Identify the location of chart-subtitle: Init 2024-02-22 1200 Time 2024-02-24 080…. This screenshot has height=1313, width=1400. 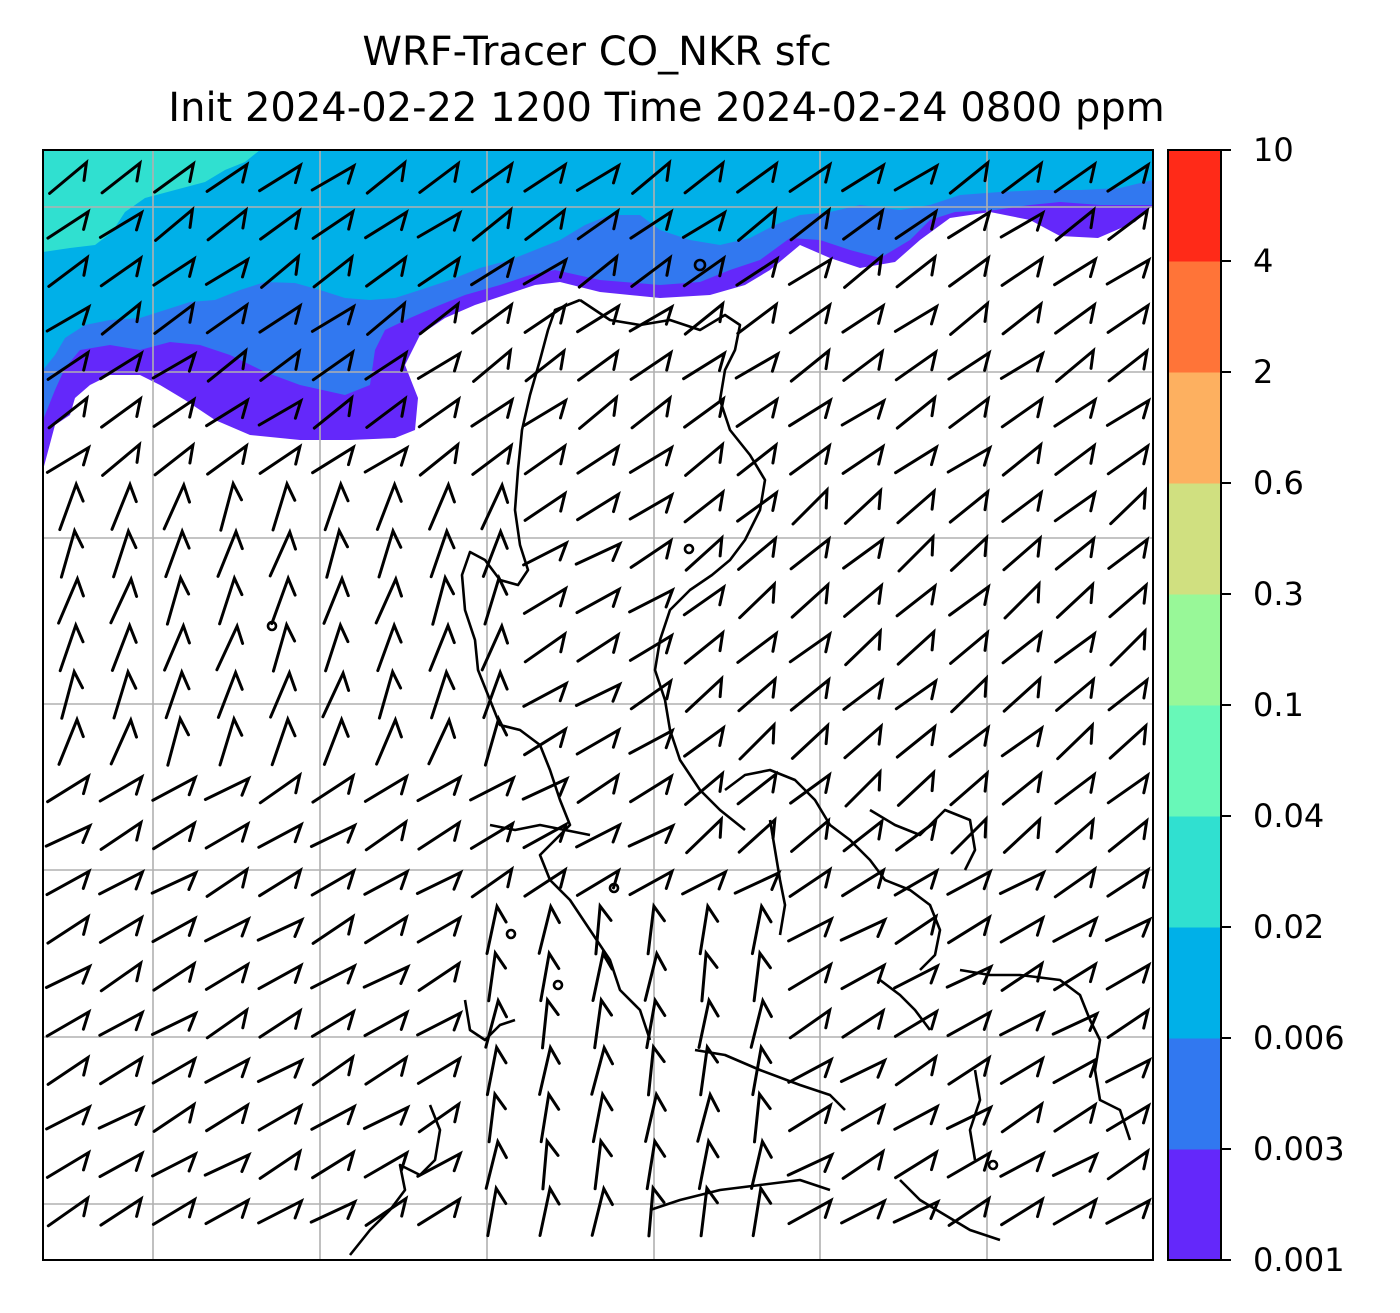
(666, 108).